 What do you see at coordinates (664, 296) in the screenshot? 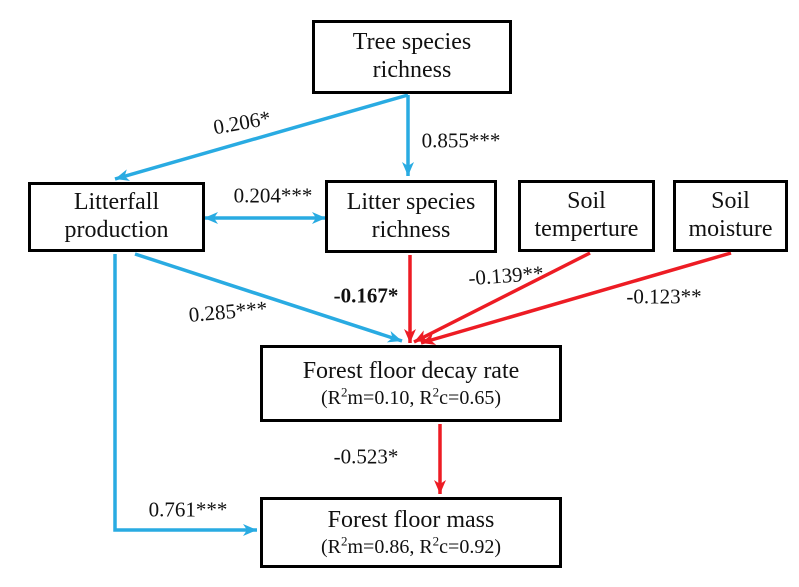
I see `coef-soilmoist-decay: -0.123**` at bounding box center [664, 296].